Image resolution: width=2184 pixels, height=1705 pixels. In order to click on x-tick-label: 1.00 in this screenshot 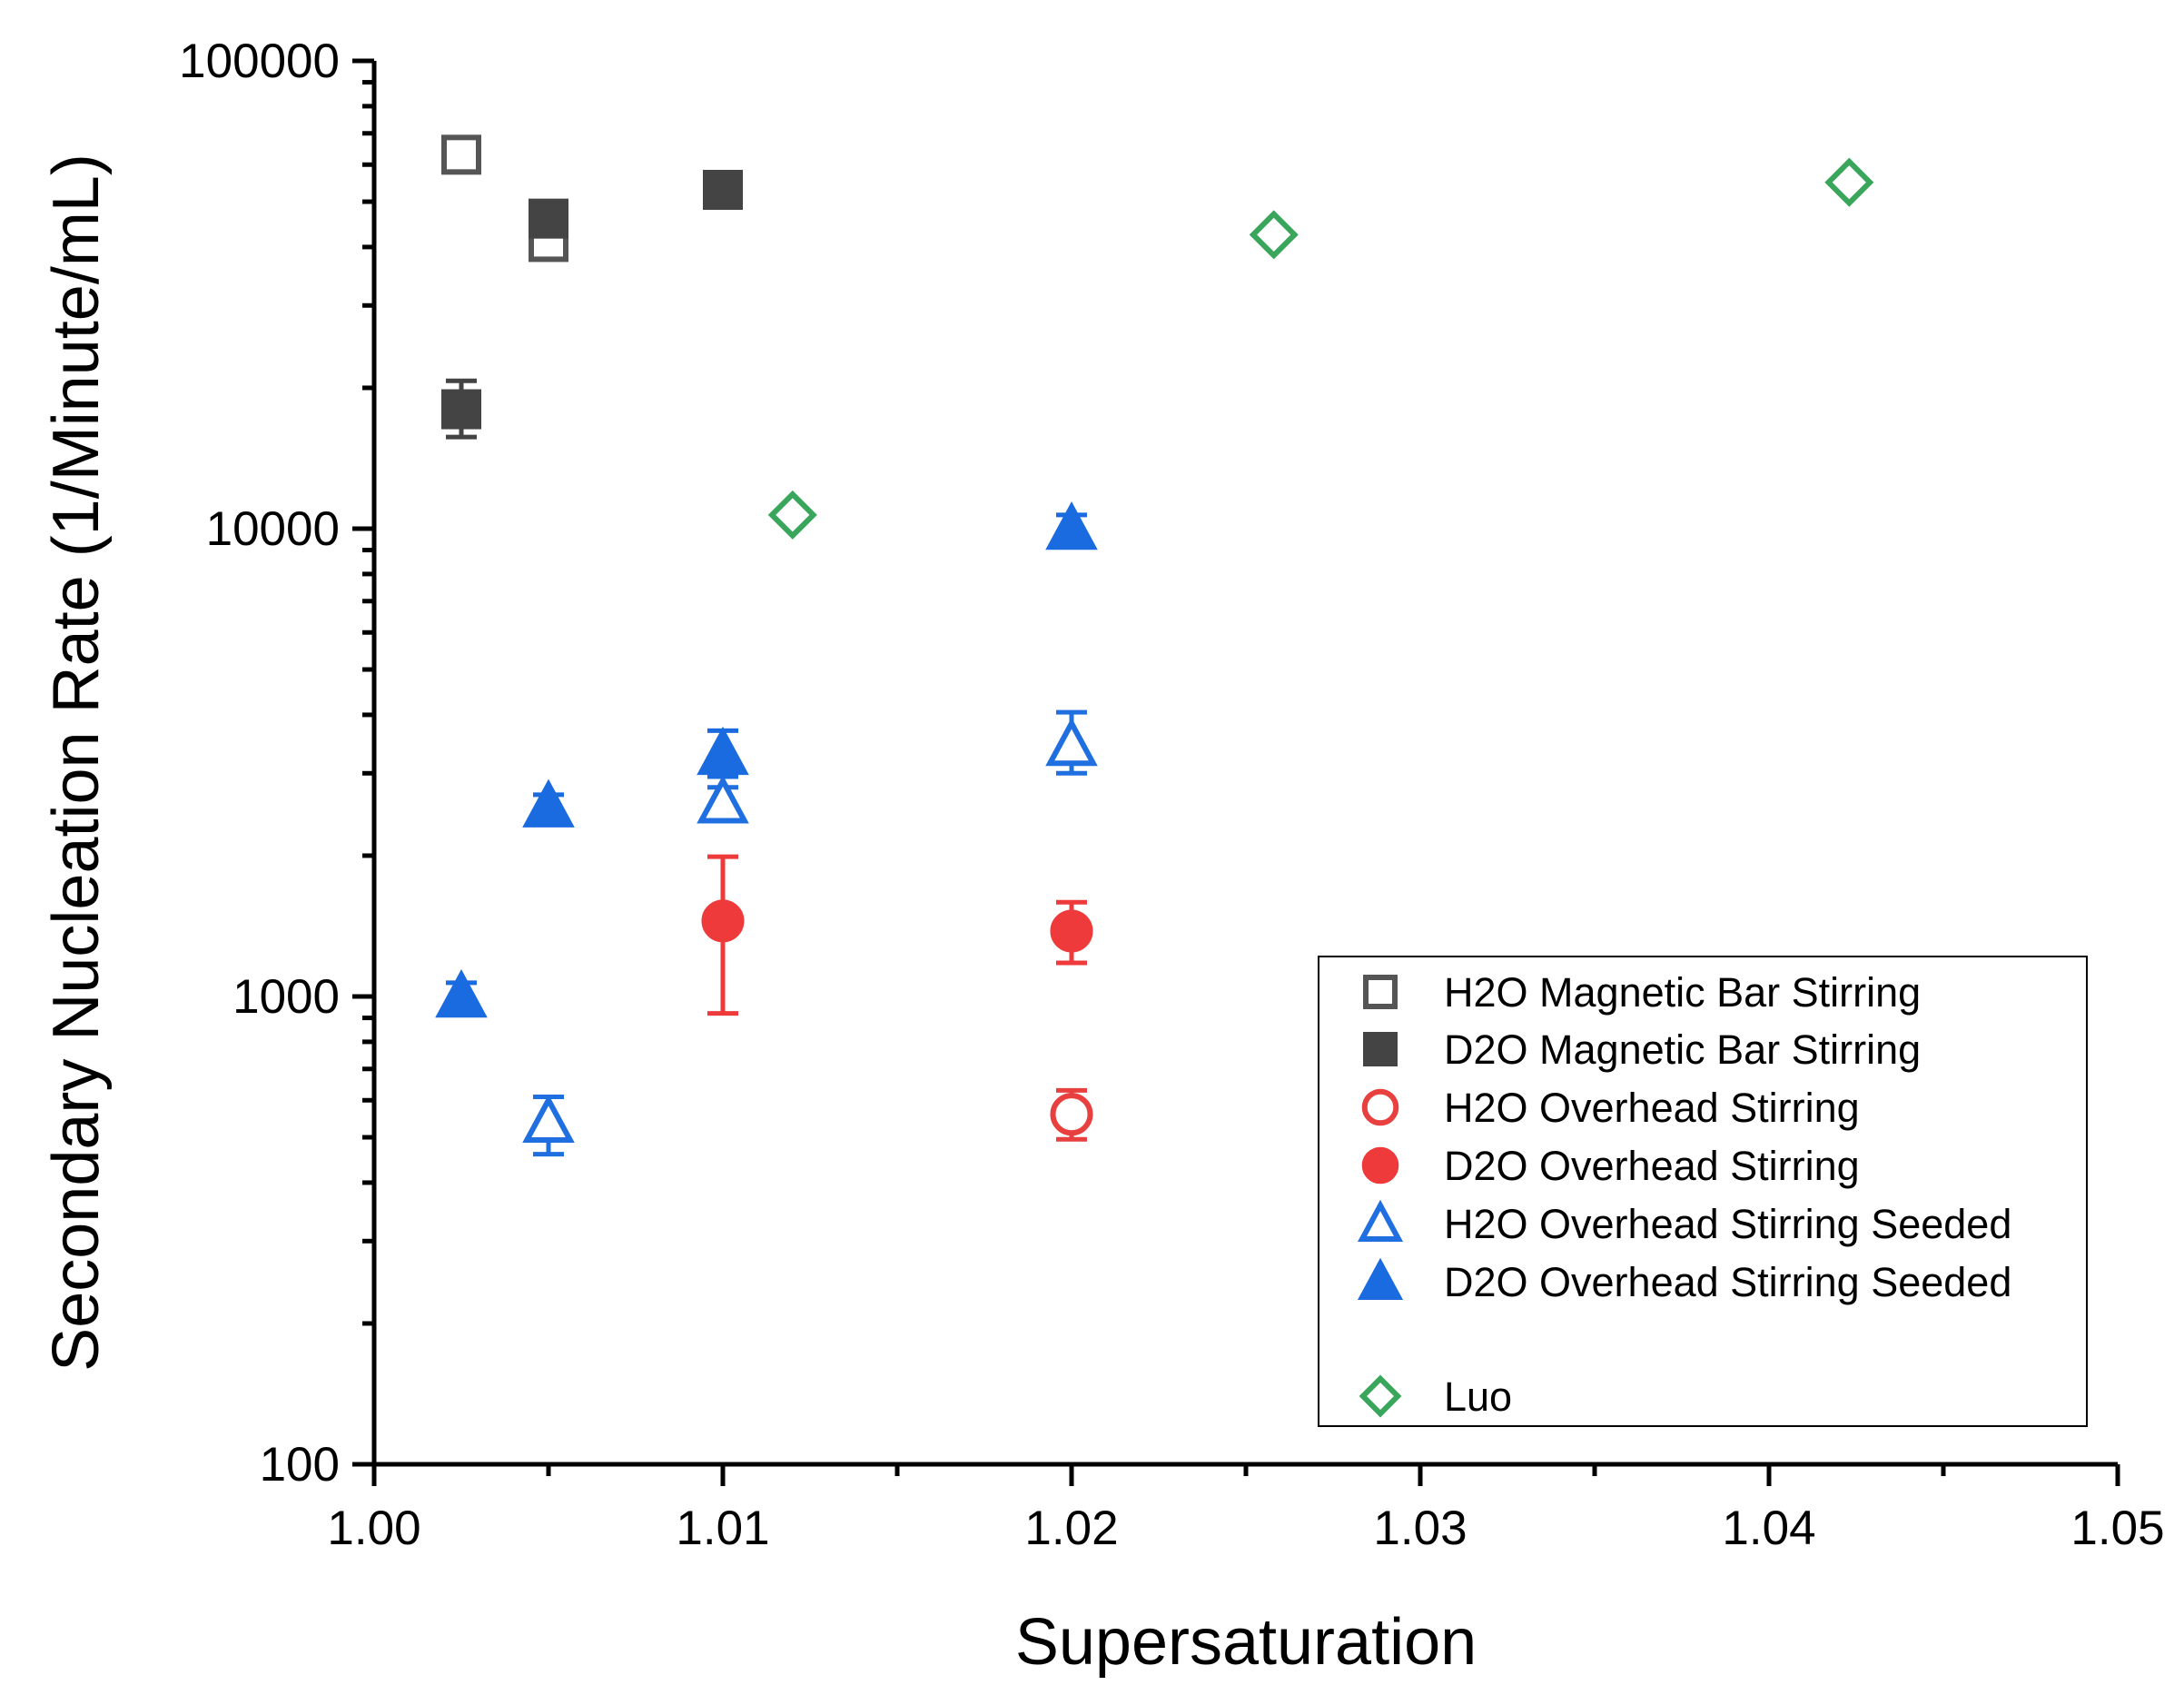, I will do `click(374, 1528)`.